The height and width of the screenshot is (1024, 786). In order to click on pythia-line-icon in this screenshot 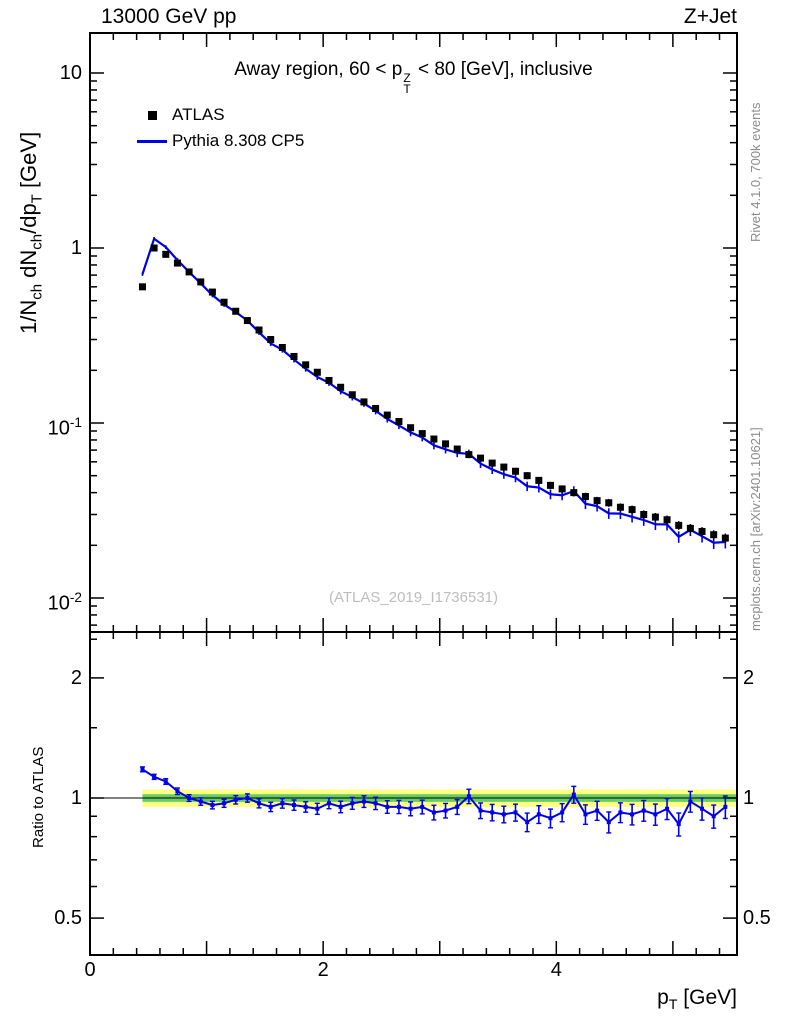, I will do `click(152, 141)`.